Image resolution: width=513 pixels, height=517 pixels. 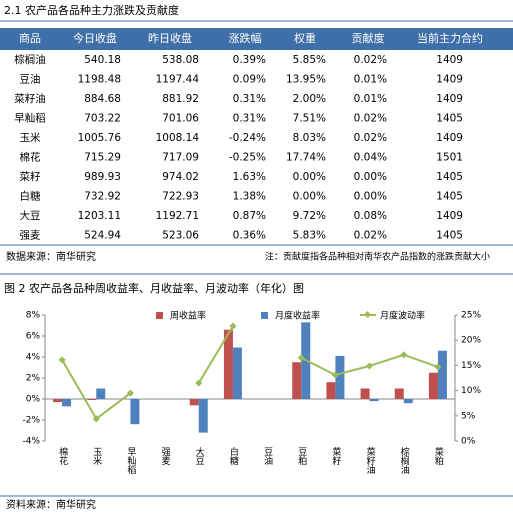 I want to click on table-cell: 5.85%, so click(x=309, y=60).